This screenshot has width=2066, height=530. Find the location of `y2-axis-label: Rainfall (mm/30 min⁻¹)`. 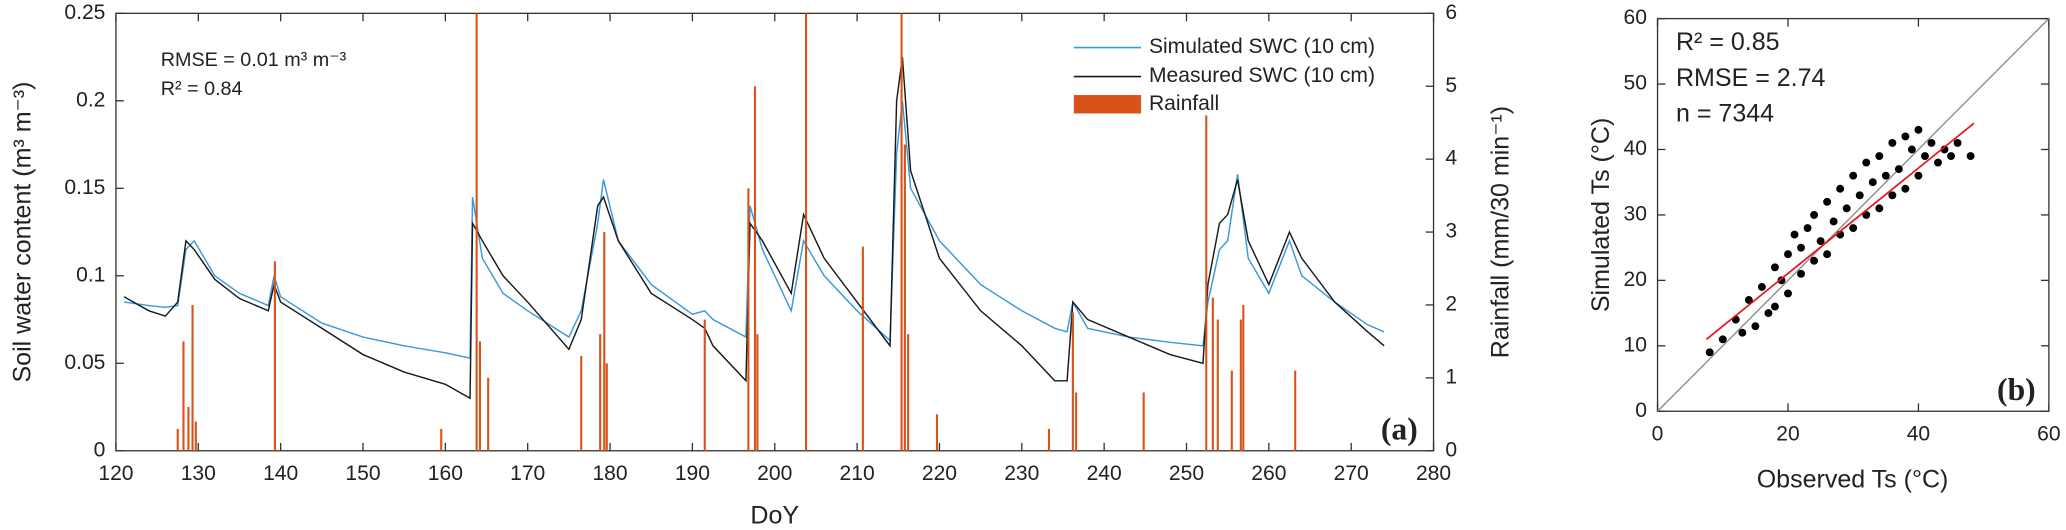

y2-axis-label: Rainfall (mm/30 min⁻¹) is located at coordinates (1501, 232).